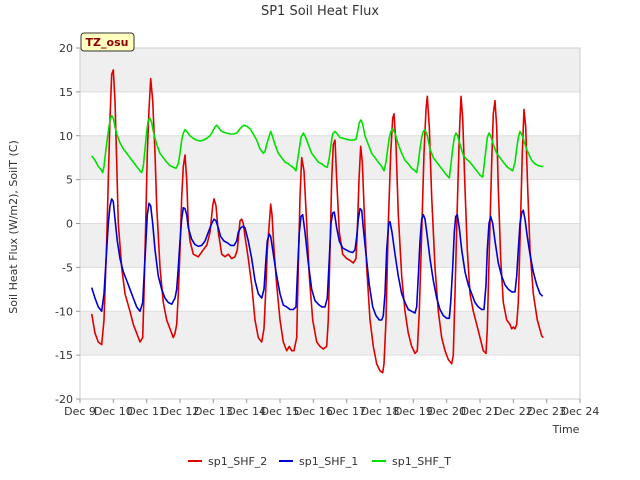 This screenshot has height=480, width=640. I want to click on x-tick-label: Dec 10, so click(113, 411).